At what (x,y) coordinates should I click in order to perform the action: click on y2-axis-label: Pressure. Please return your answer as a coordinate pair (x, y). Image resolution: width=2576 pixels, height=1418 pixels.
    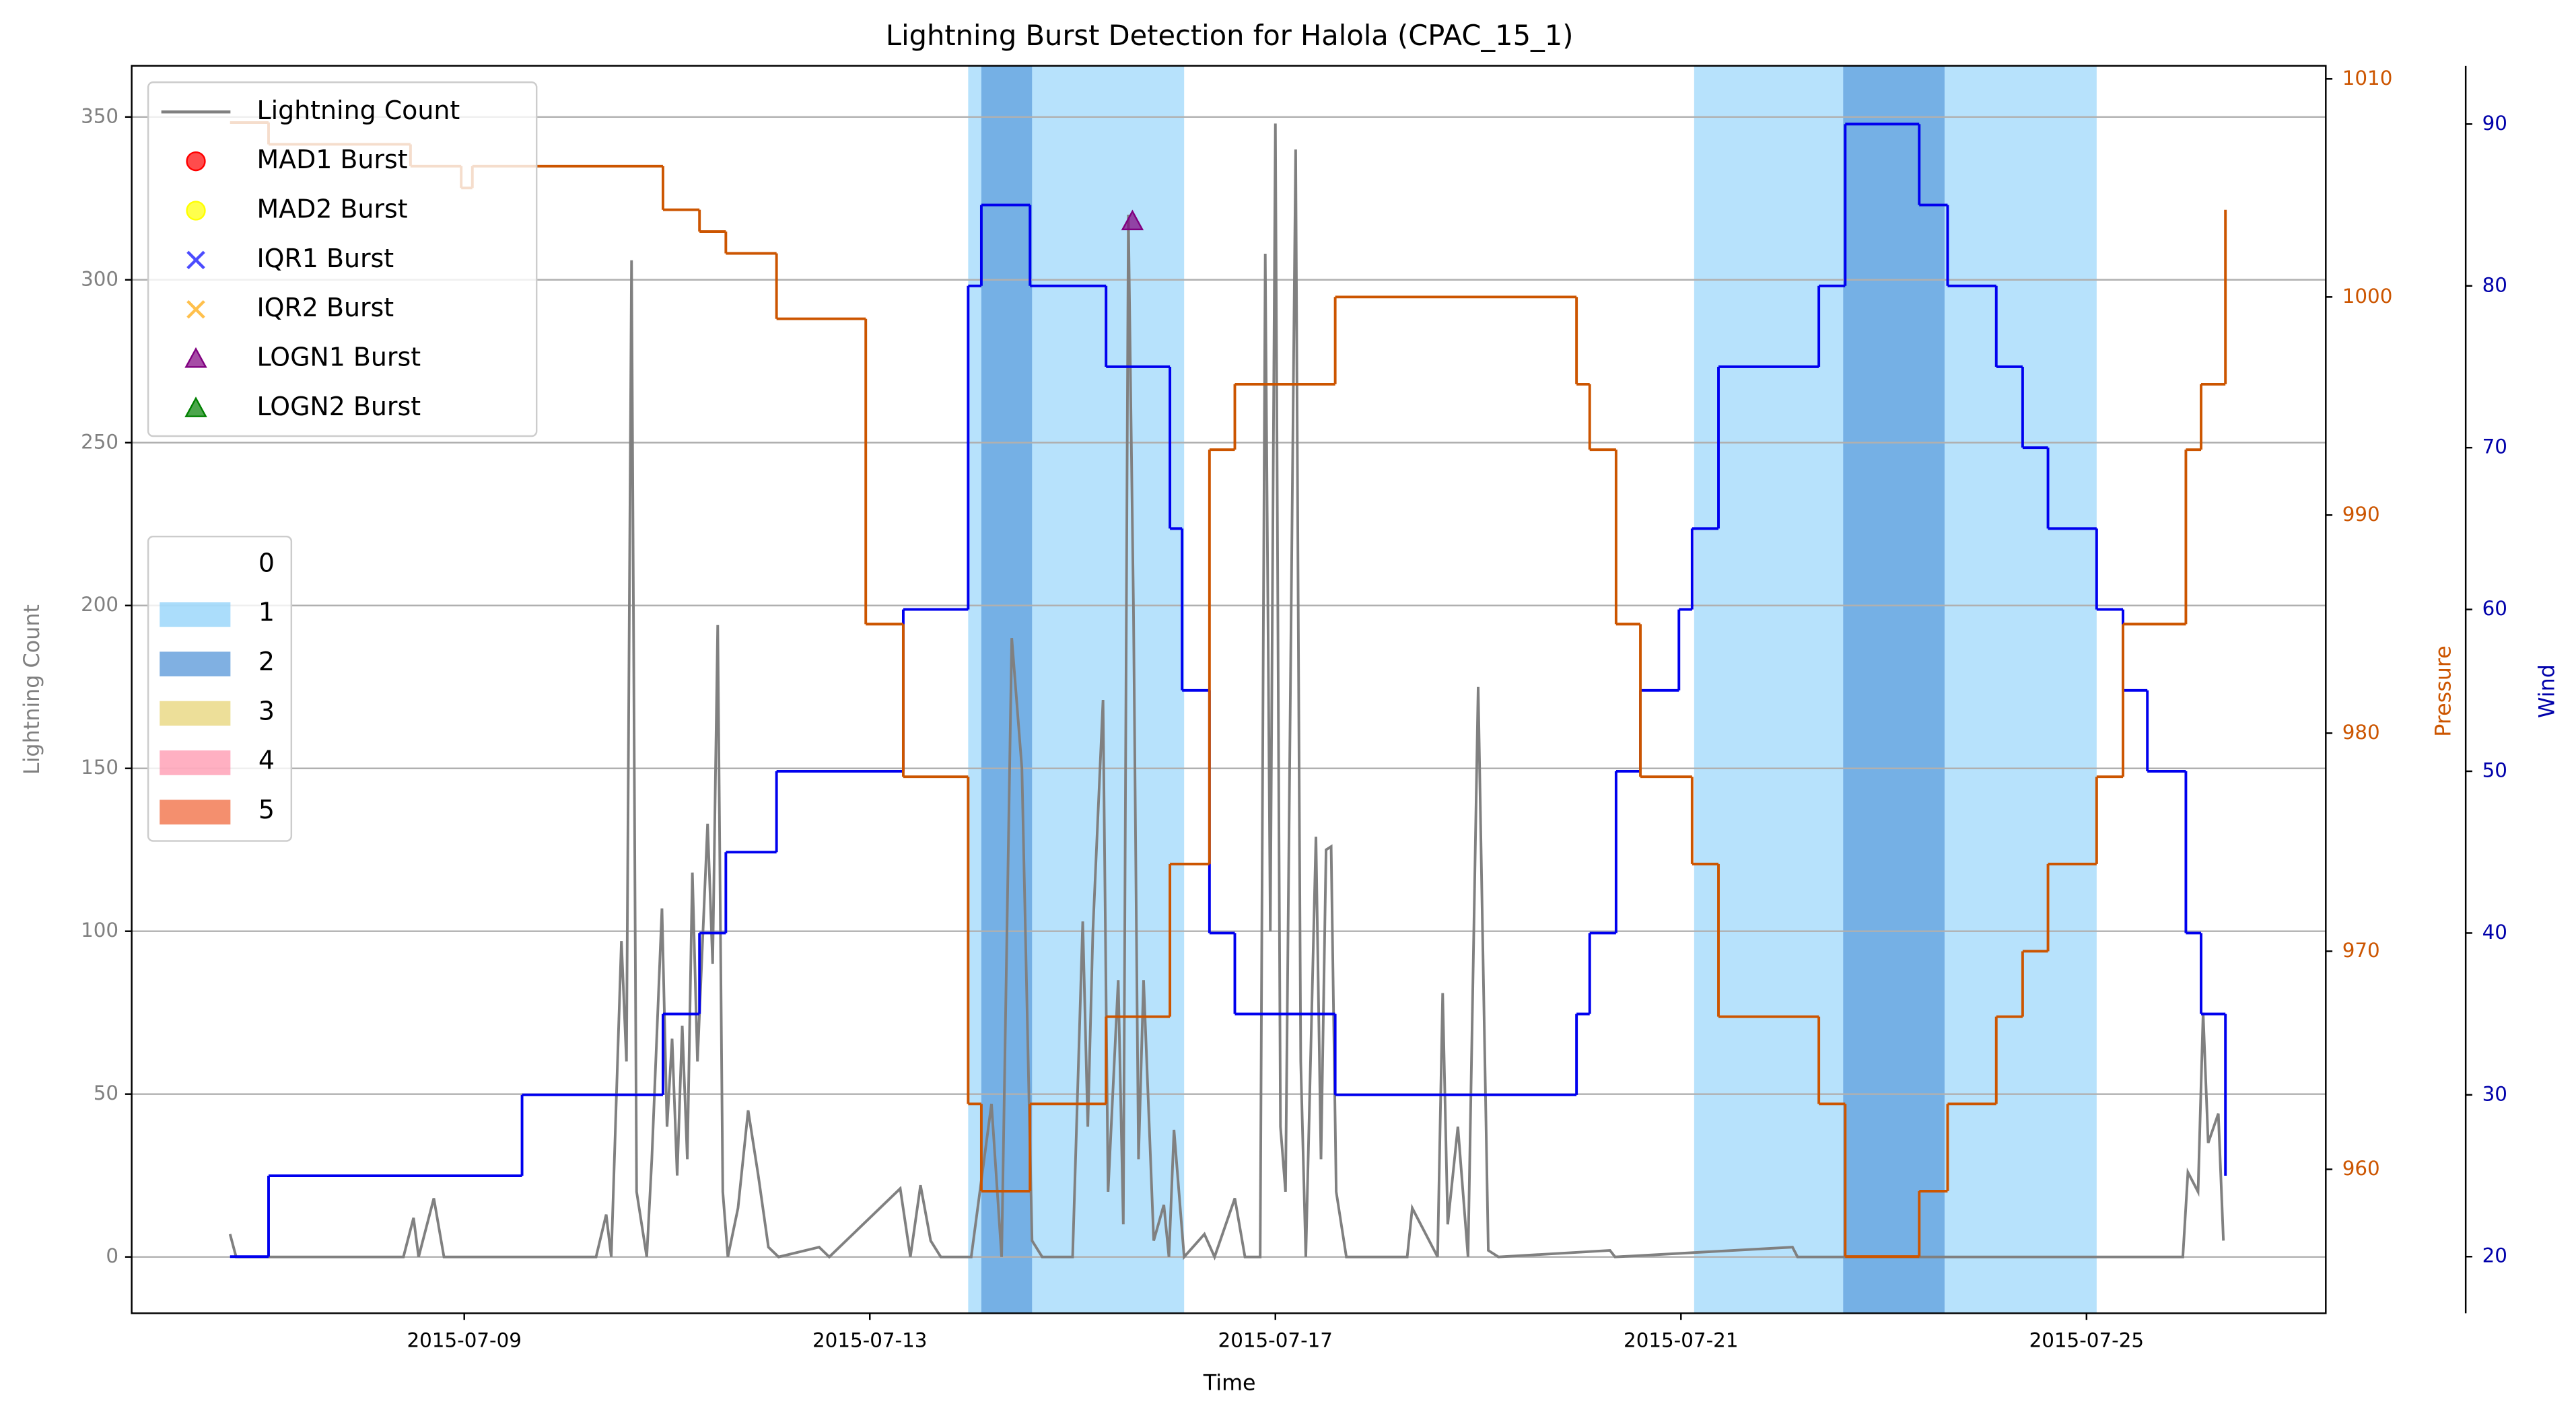
    Looking at the image, I should click on (2443, 691).